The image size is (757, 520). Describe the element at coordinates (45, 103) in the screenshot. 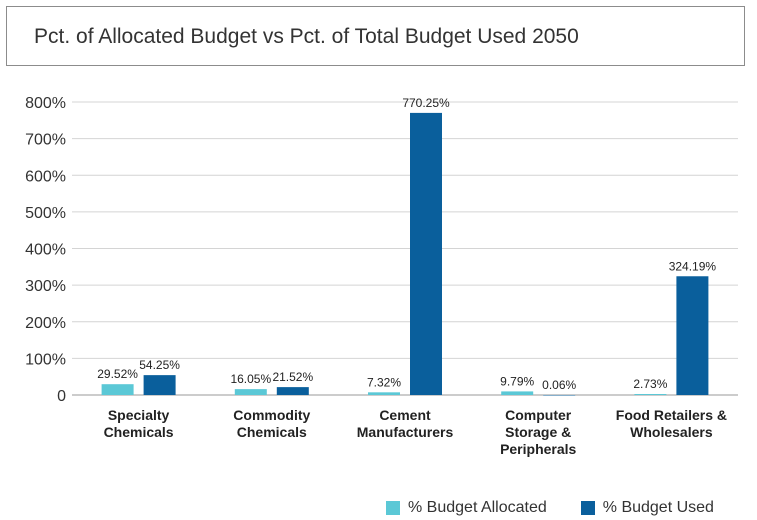

I see `y-tick-label: 800%` at that location.